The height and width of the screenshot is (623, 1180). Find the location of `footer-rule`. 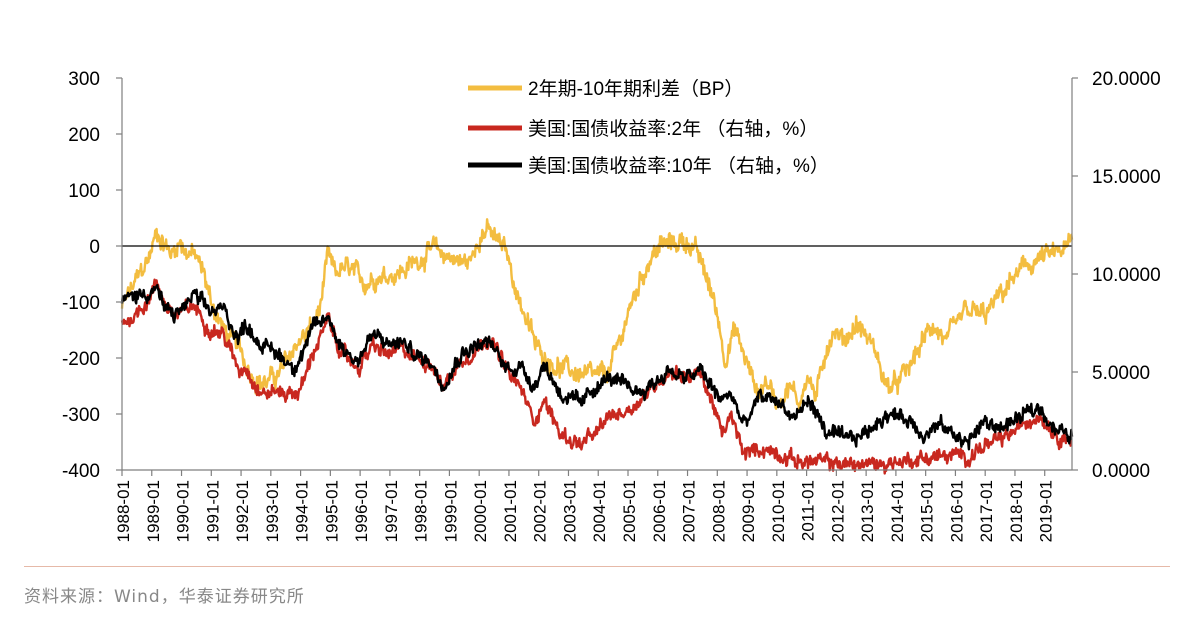

footer-rule is located at coordinates (597, 566).